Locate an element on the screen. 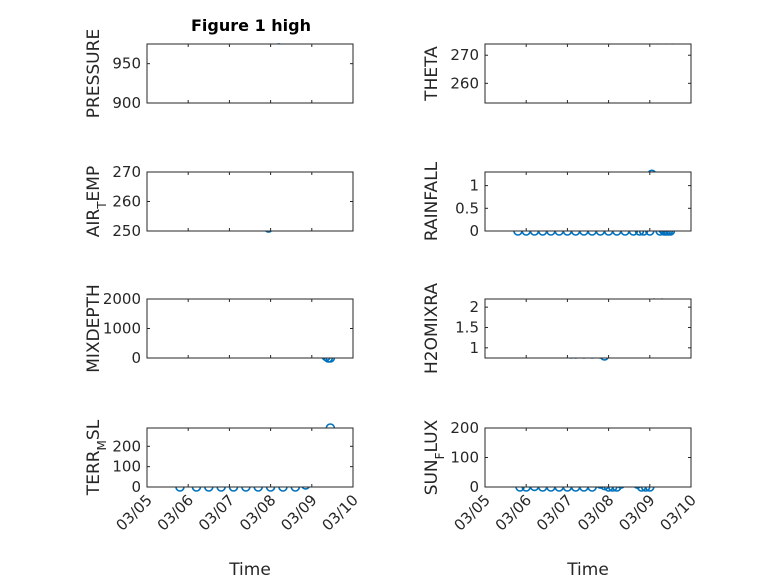  subplot-4: 0 0.5 1 RAINFALL is located at coordinates (557, 201).